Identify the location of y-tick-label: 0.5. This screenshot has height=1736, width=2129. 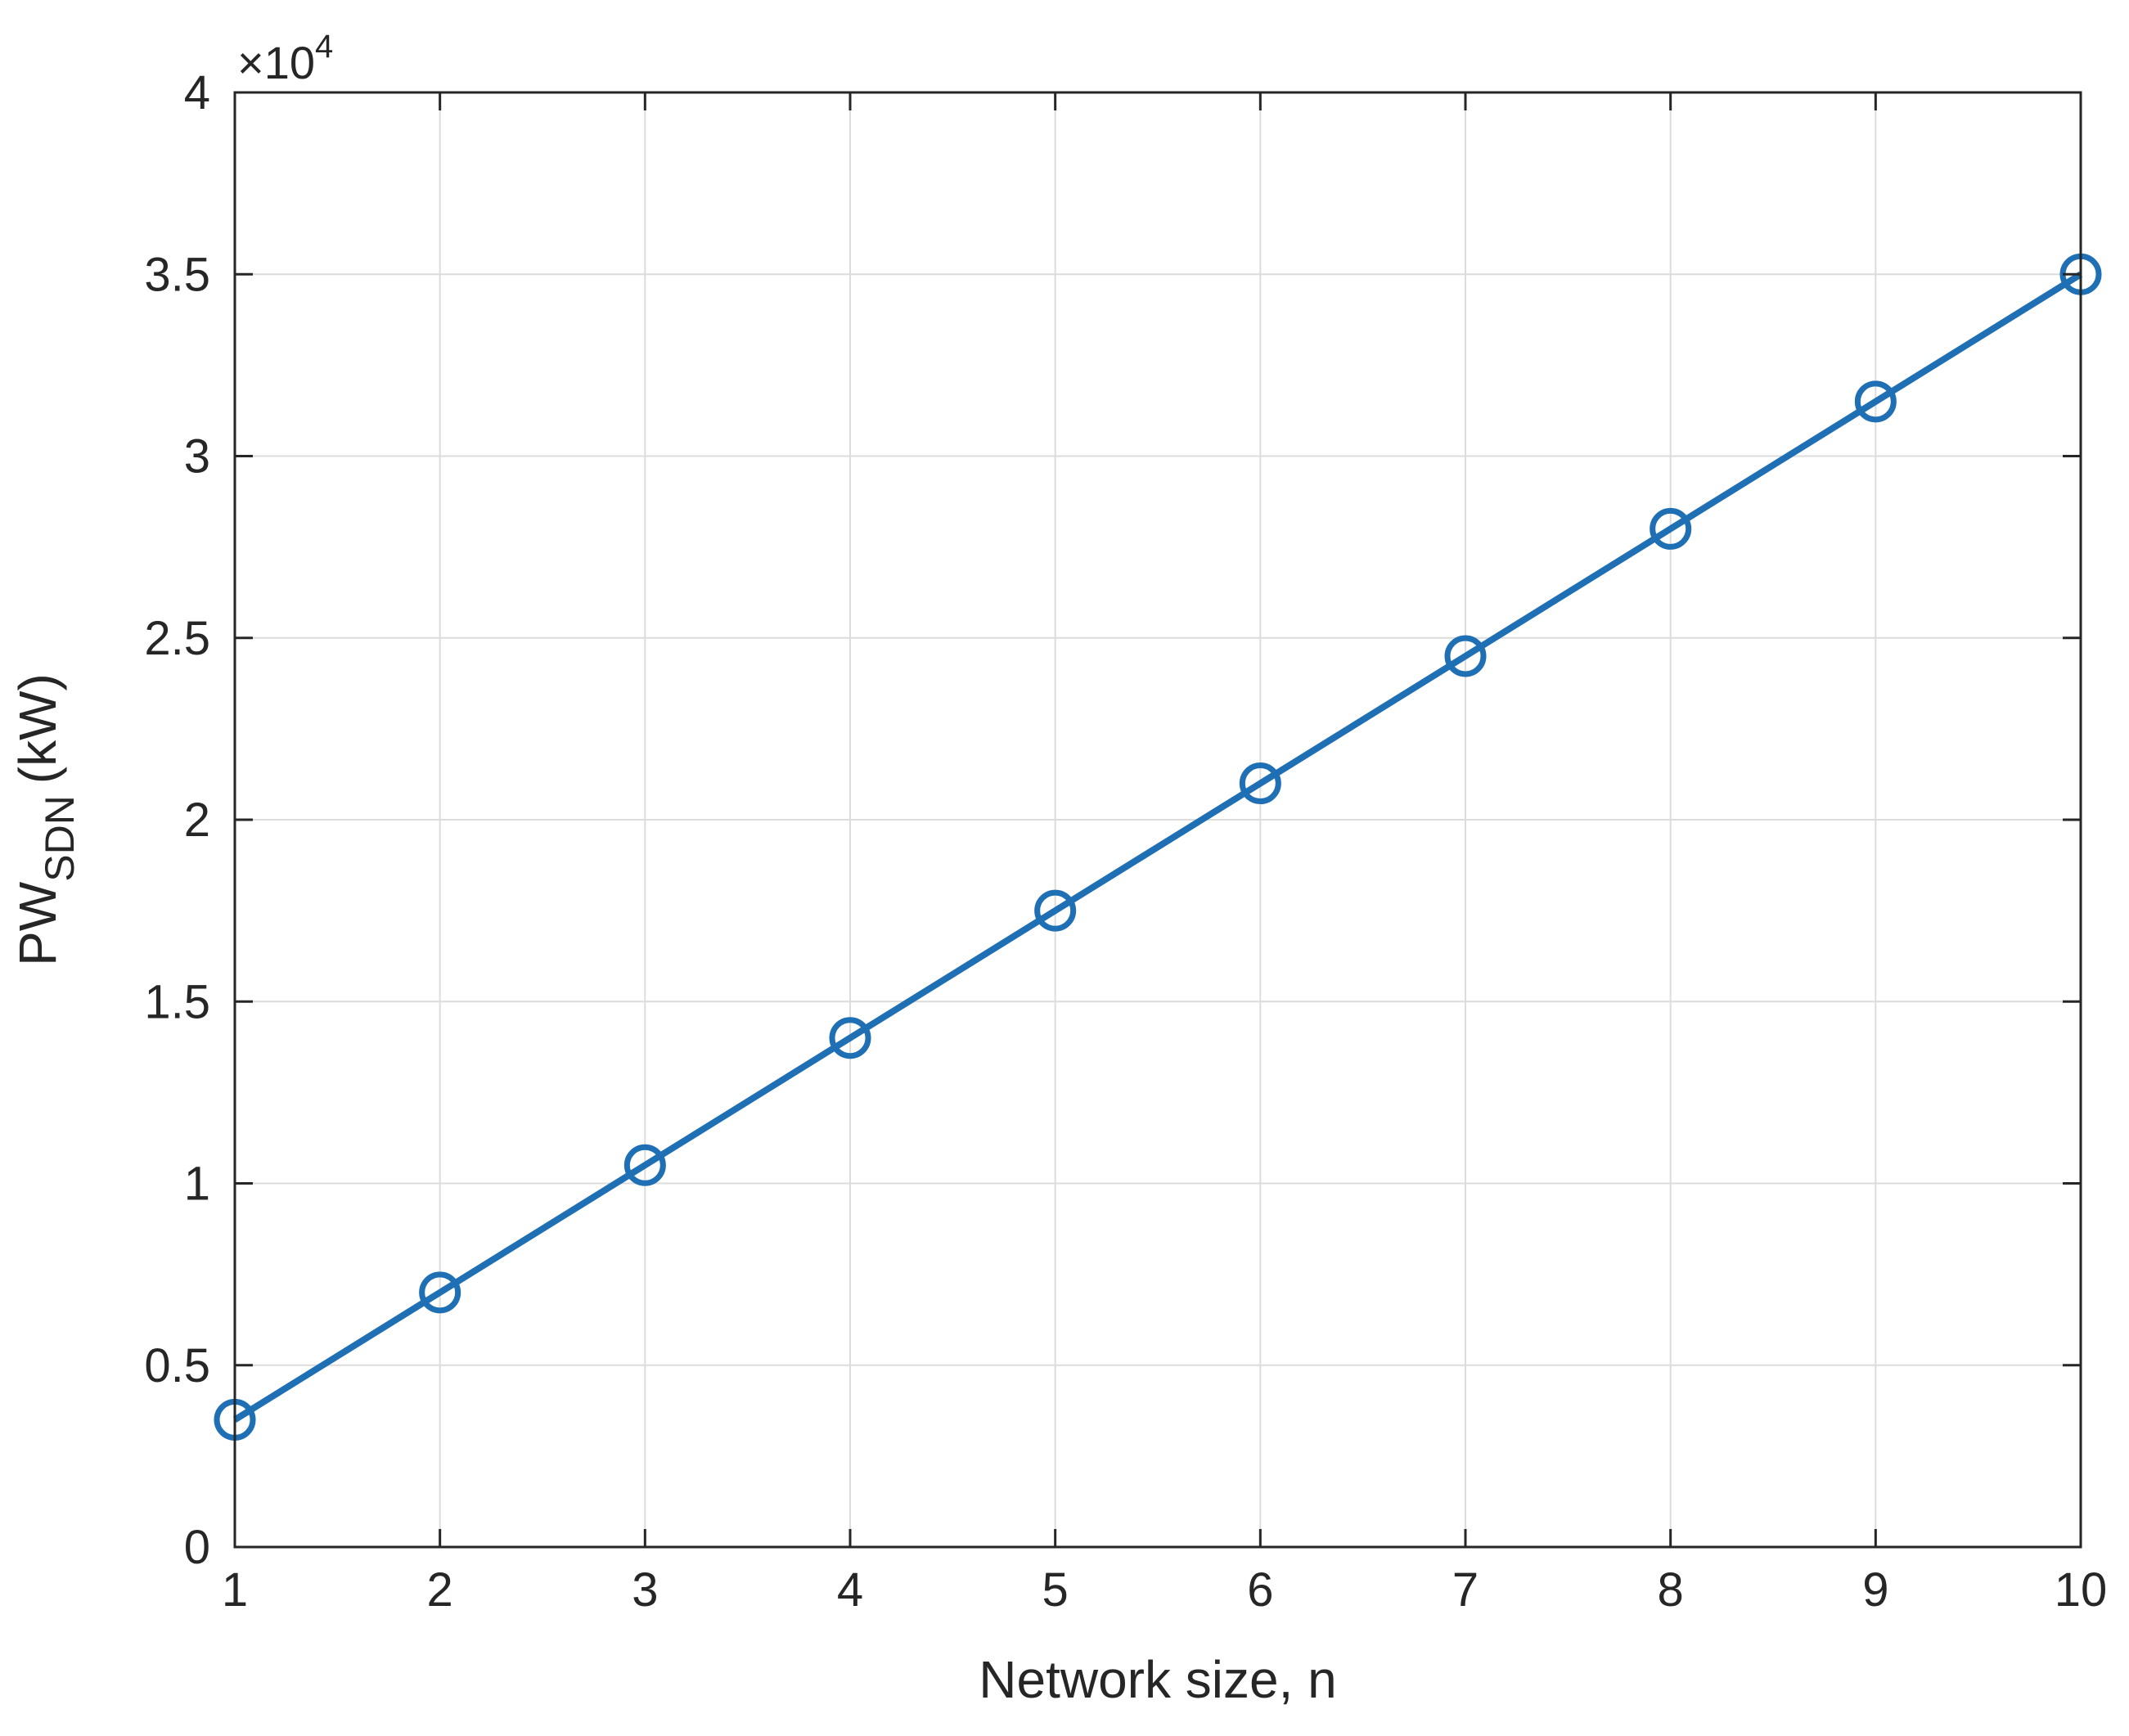
(177, 1365).